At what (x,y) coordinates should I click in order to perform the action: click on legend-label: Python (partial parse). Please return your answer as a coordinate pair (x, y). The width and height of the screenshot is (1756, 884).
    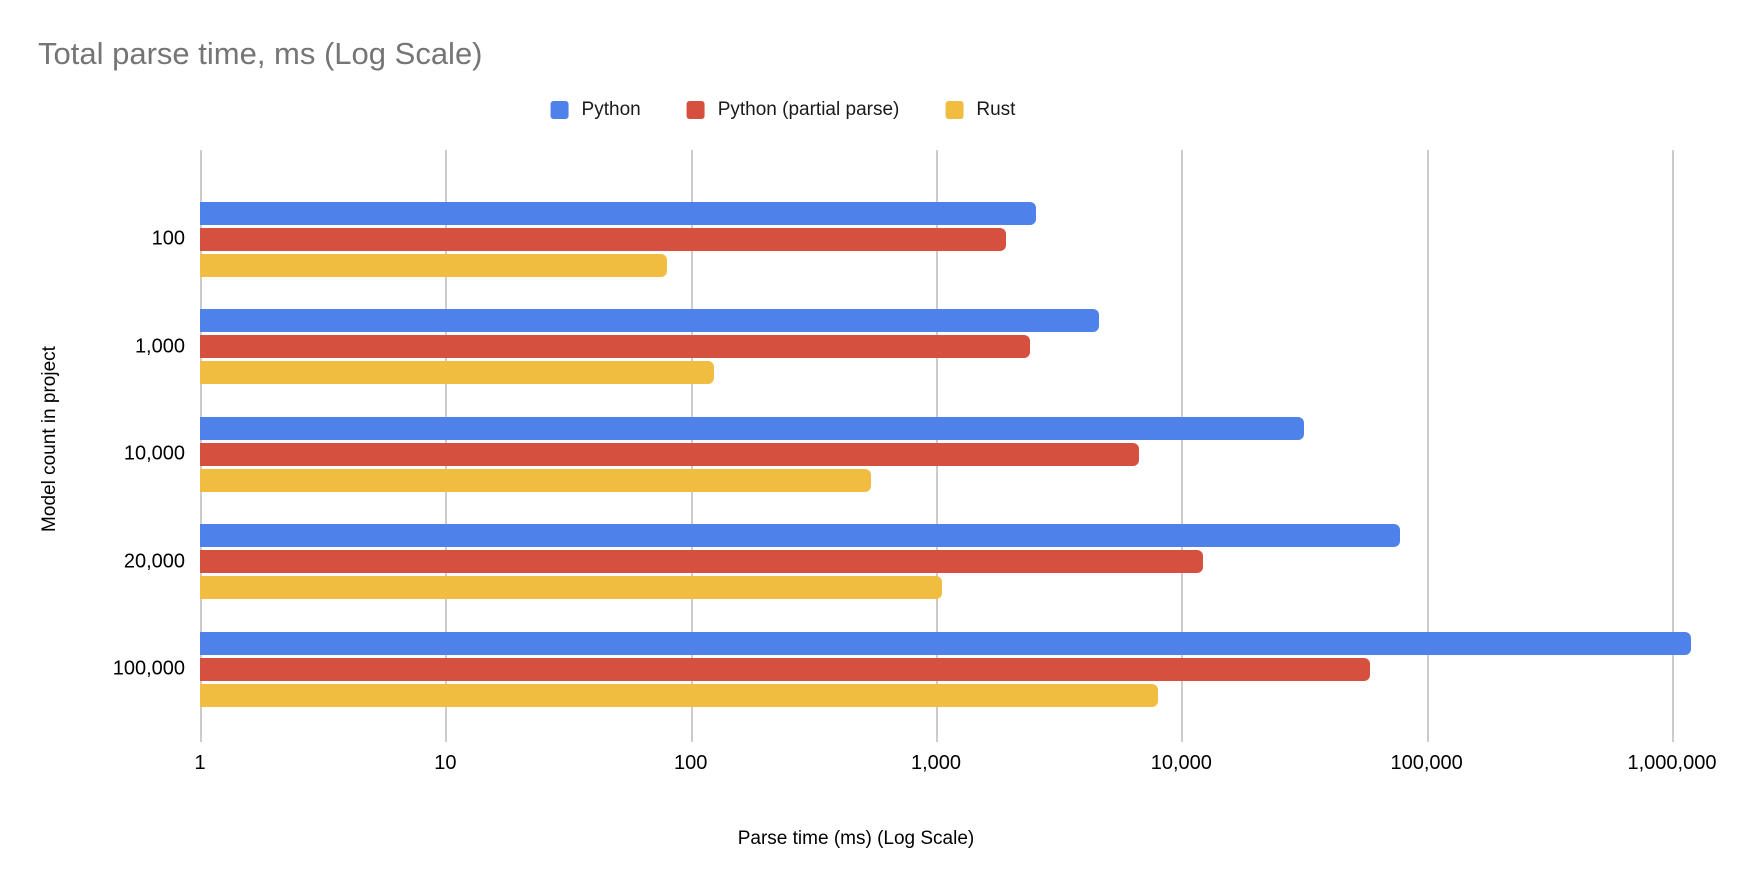
    Looking at the image, I should click on (808, 109).